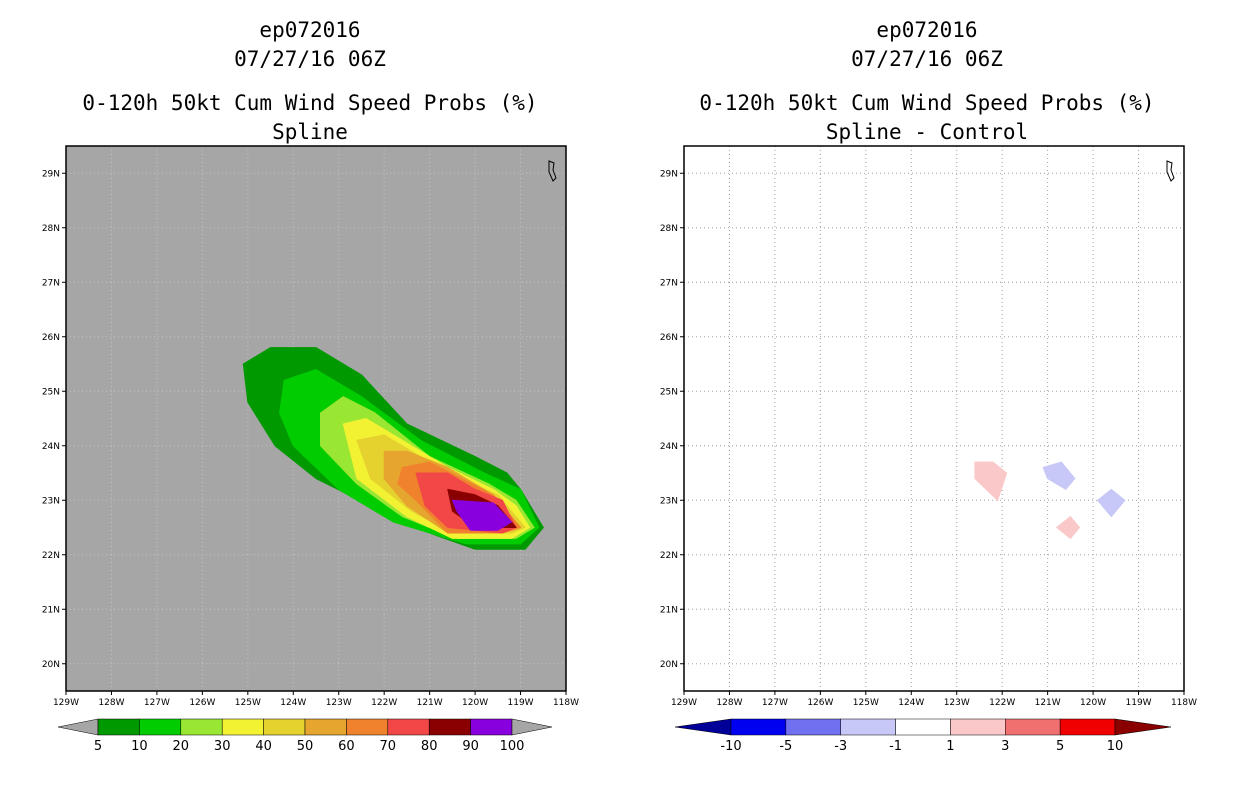  What do you see at coordinates (181, 746) in the screenshot?
I see `left-colorbar-label: 20` at bounding box center [181, 746].